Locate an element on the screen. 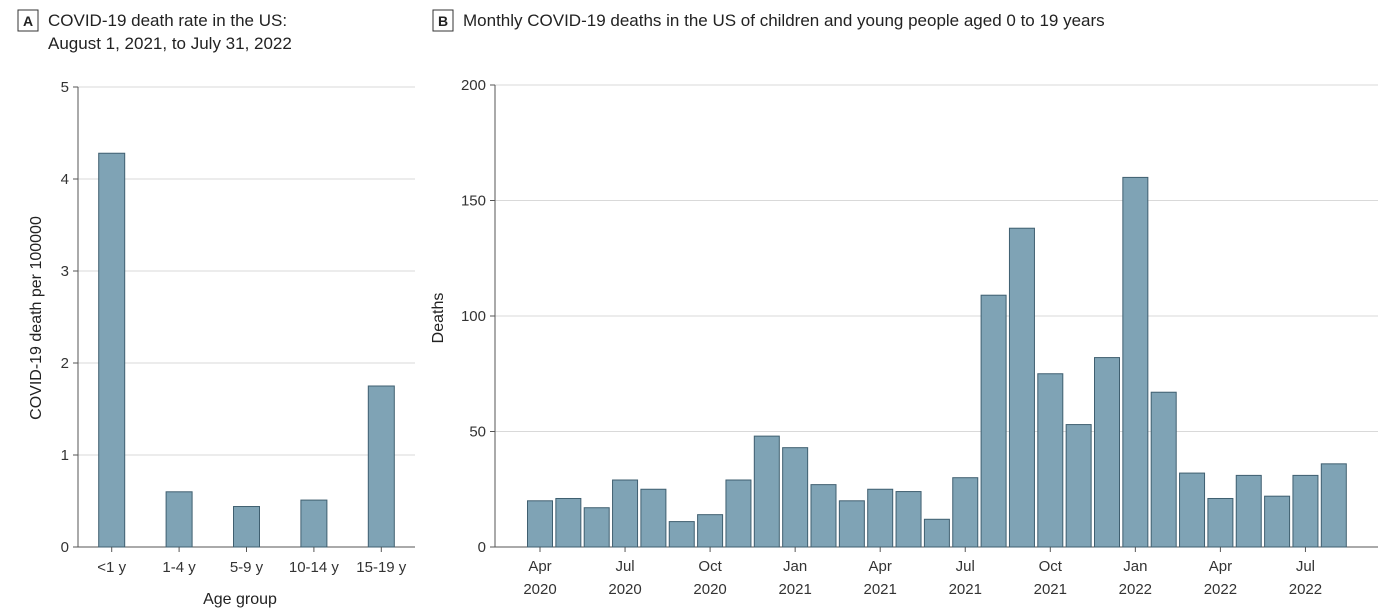 The image size is (1383, 610). panel-a-x-tick-label: <1 y is located at coordinates (111, 567).